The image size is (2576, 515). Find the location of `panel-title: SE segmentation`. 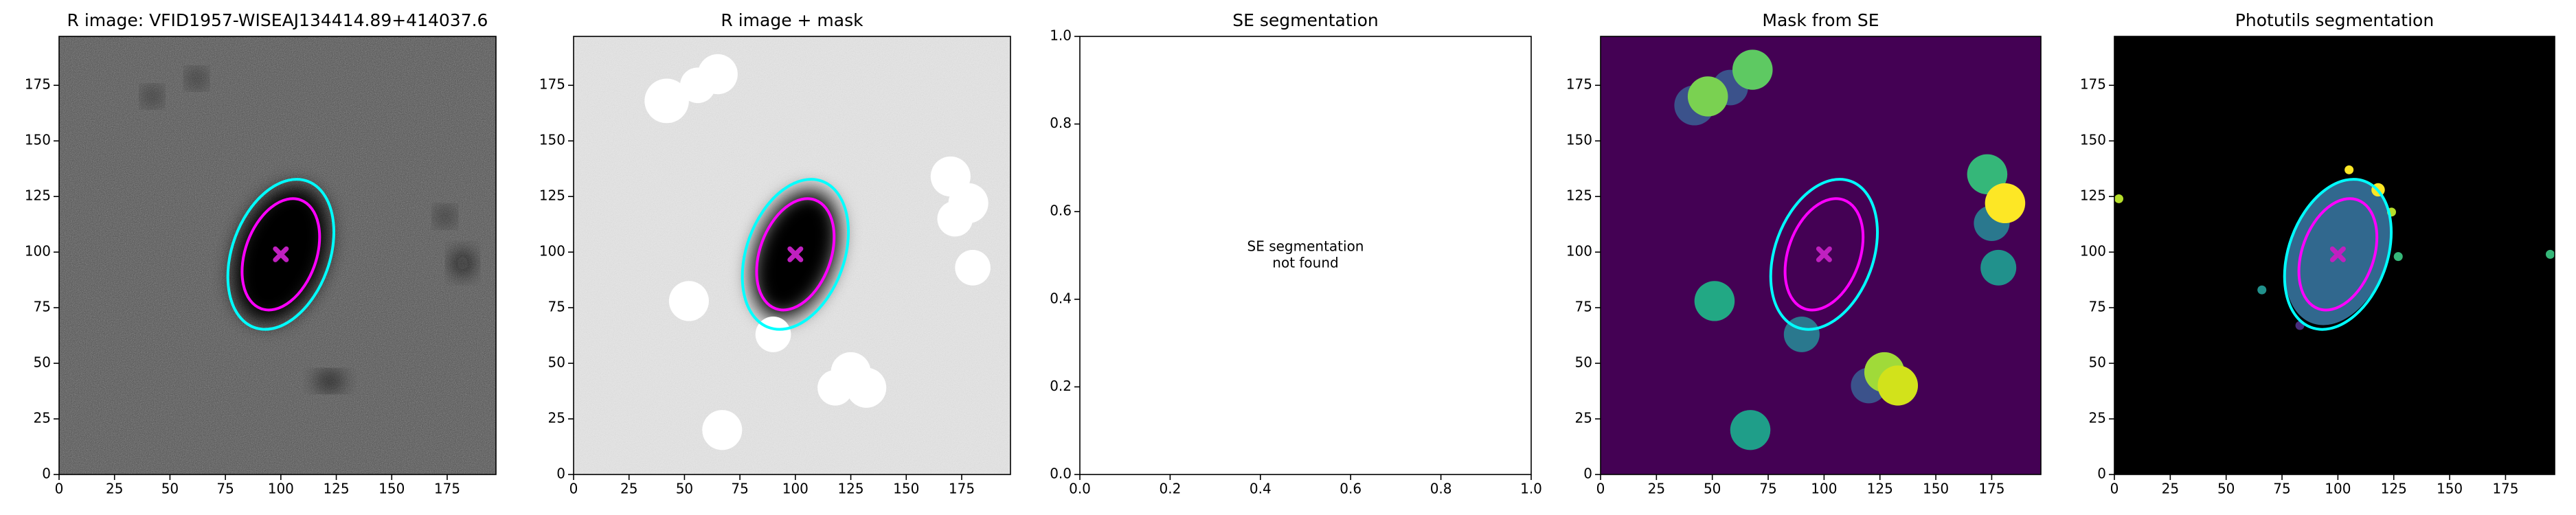

panel-title: SE segmentation is located at coordinates (1305, 20).